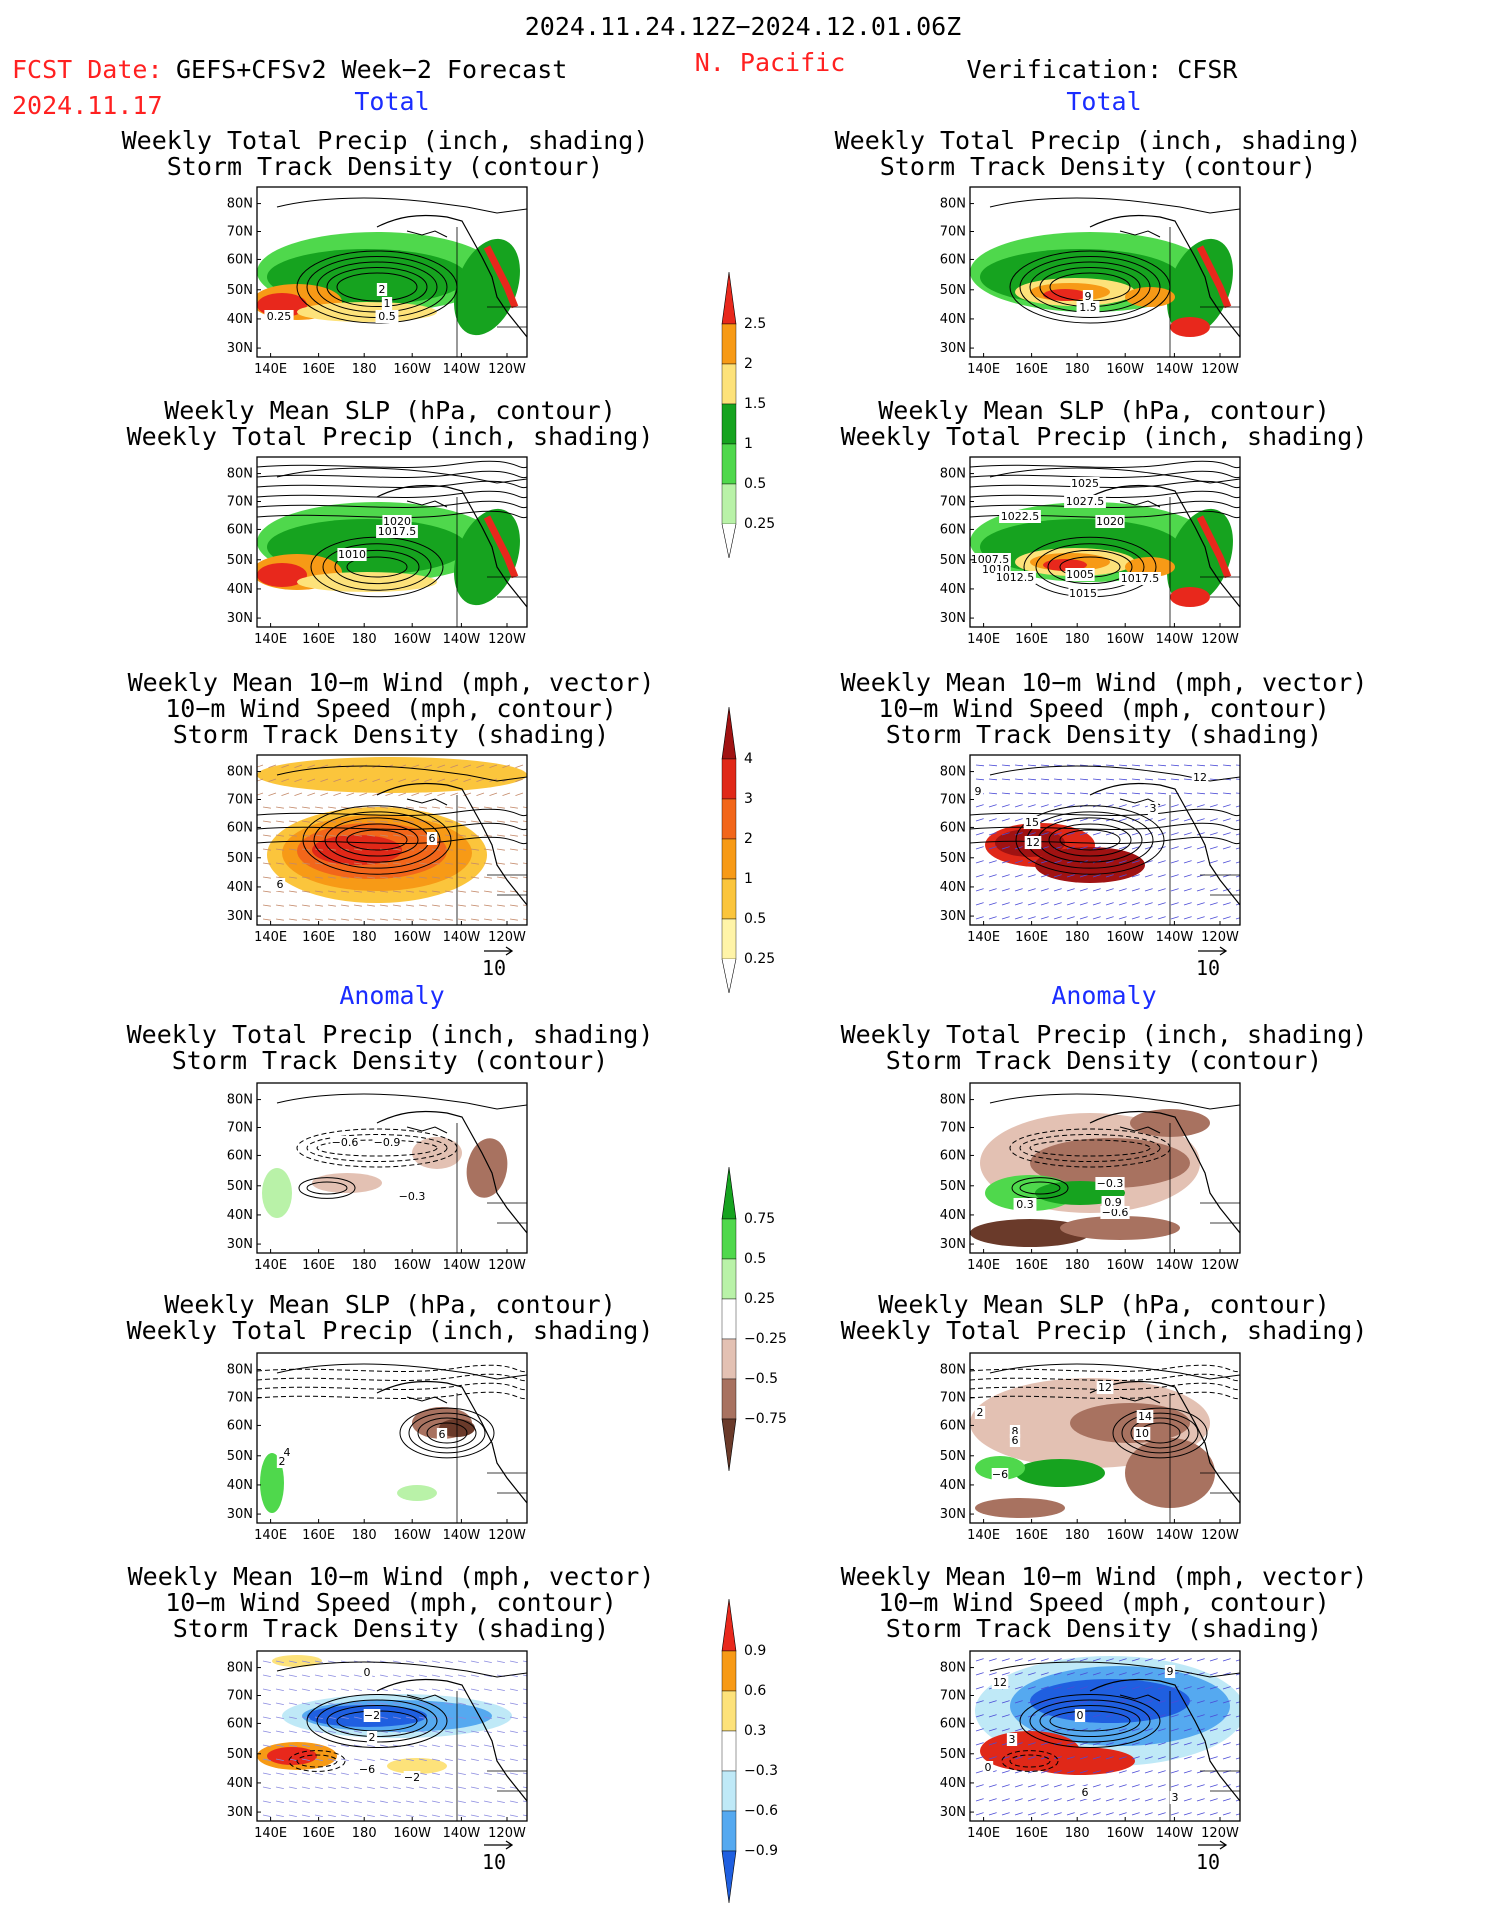  What do you see at coordinates (766, 1750) in the screenshot?
I see `colorbar-storm-density-anom: 0.9 0.6 0.3 −0.3 −0.6 −0.9` at bounding box center [766, 1750].